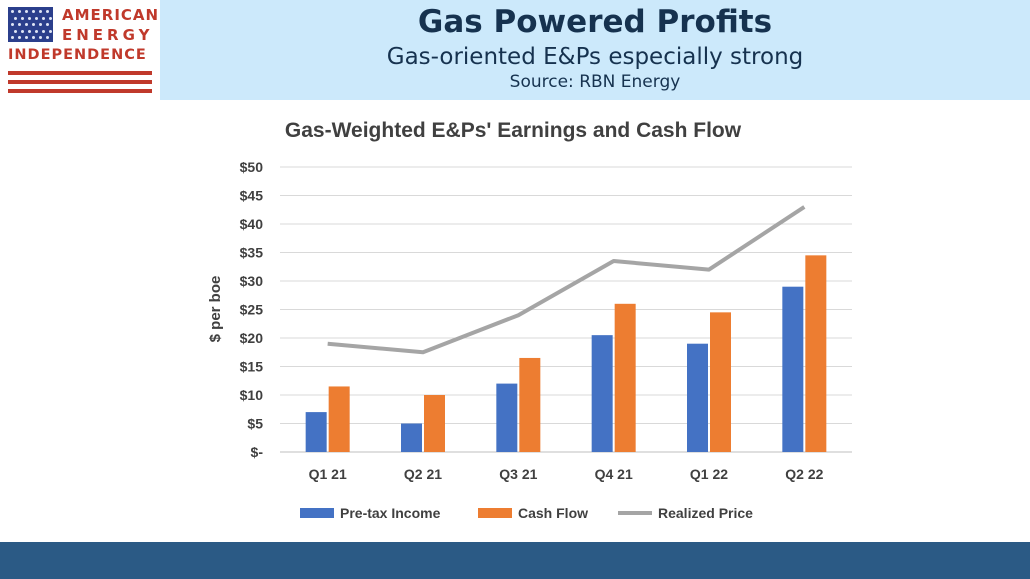 Image resolution: width=1030 pixels, height=579 pixels. Describe the element at coordinates (252, 253) in the screenshot. I see `y-tick-label: $35` at that location.